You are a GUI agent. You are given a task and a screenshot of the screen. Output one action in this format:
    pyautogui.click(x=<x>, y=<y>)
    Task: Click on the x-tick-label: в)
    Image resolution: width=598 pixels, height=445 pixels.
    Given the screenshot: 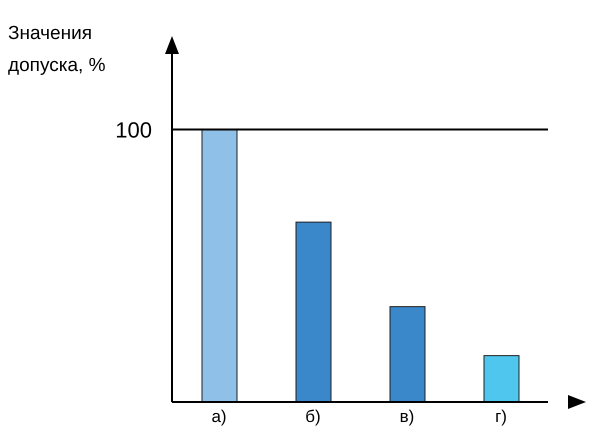 What is the action you would take?
    pyautogui.click(x=407, y=416)
    